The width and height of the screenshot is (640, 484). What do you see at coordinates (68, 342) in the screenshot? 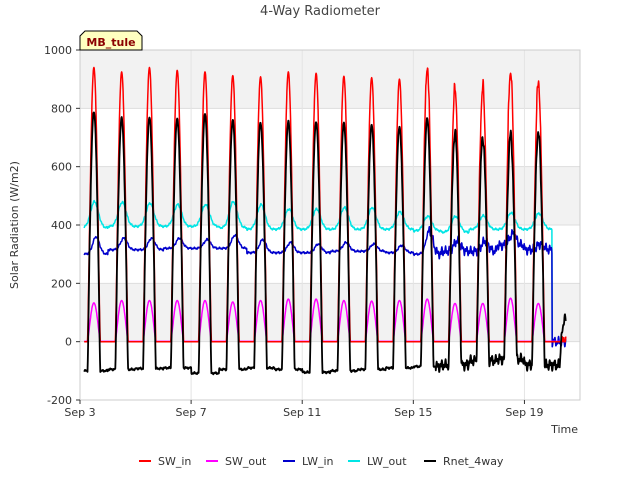
I see `y-tick-label: 0` at bounding box center [68, 342].